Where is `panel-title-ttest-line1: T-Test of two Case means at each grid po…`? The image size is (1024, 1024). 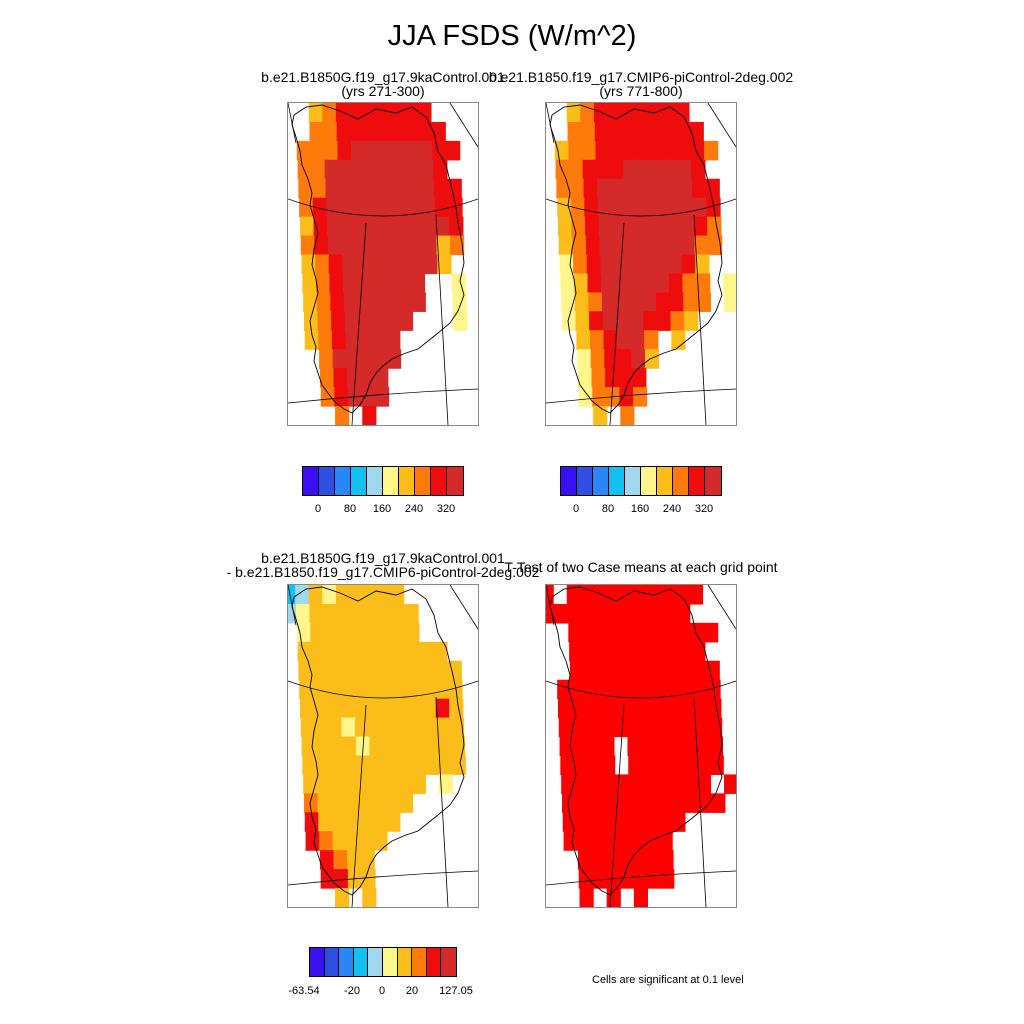 panel-title-ttest-line1: T-Test of two Case means at each grid po… is located at coordinates (641, 567).